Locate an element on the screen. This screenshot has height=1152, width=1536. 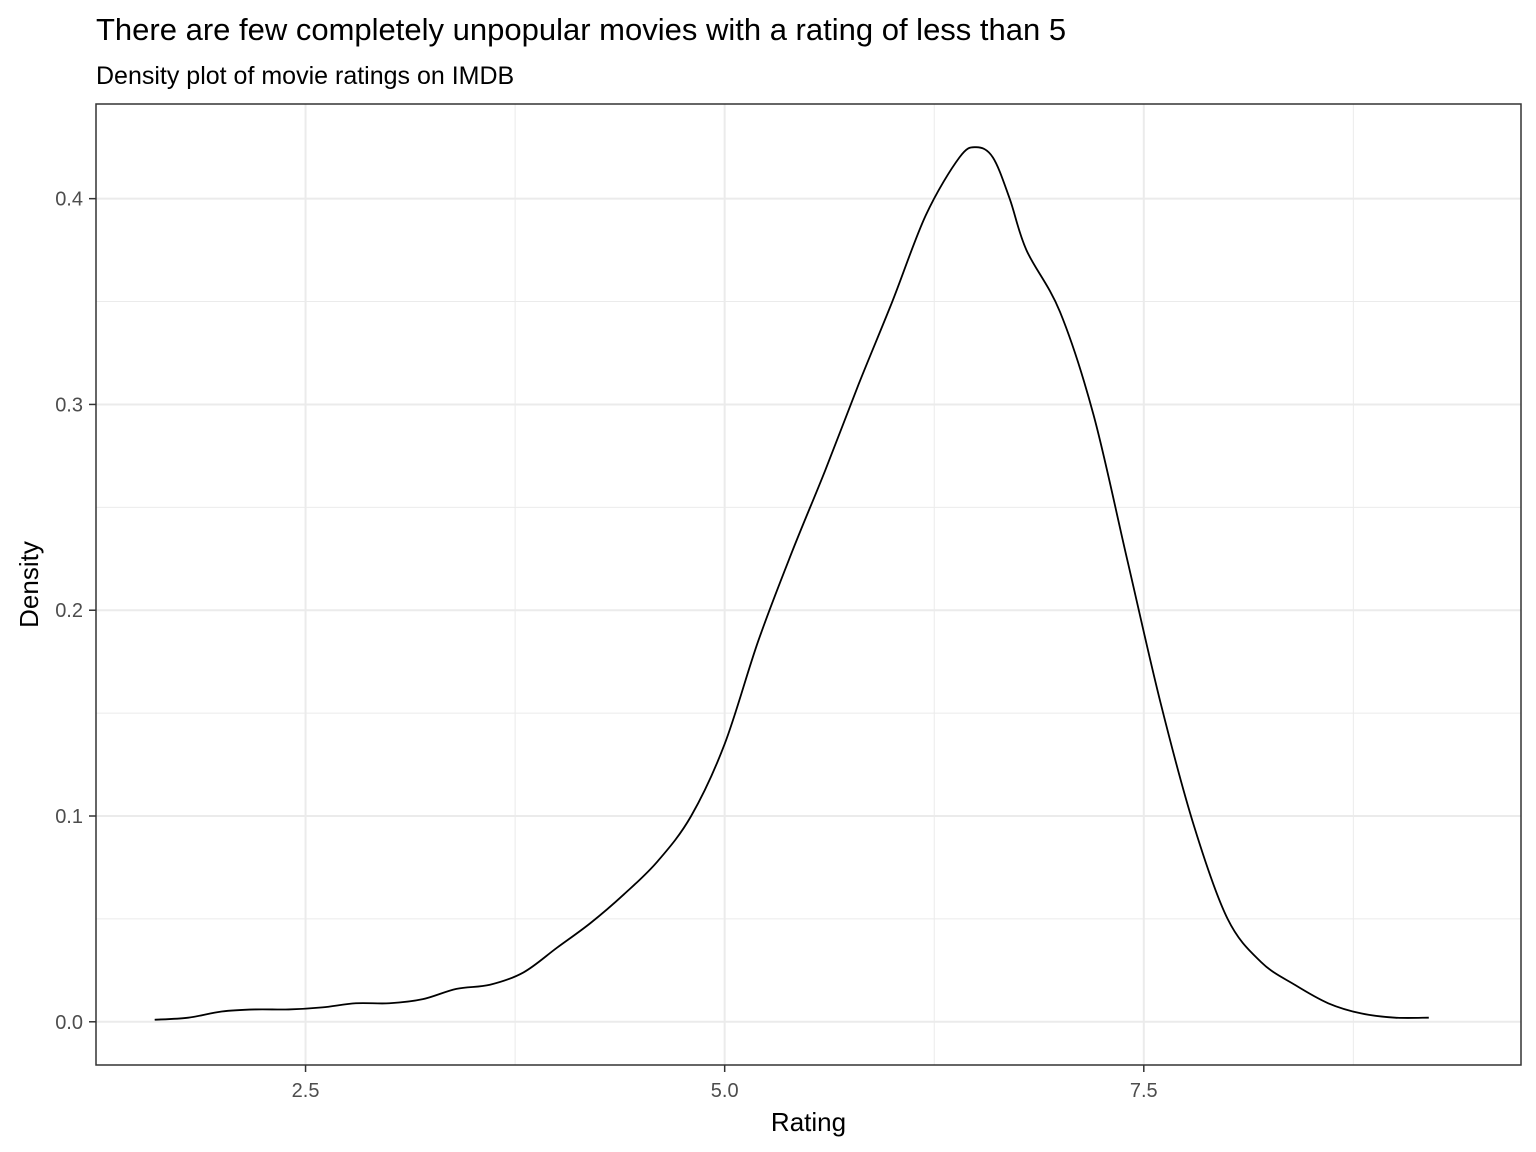
y-tick-label: 0.2 is located at coordinates (69, 611).